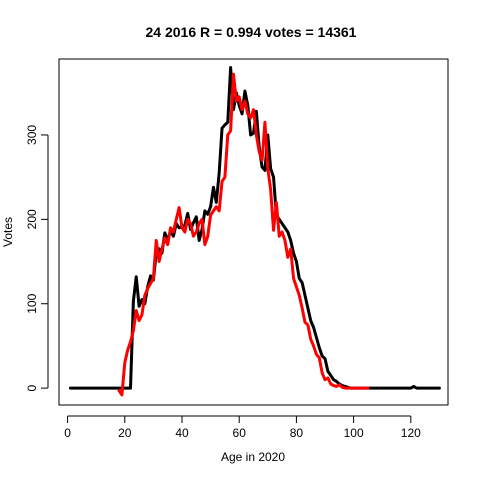  I want to click on y-tick-label: 200, so click(32, 219).